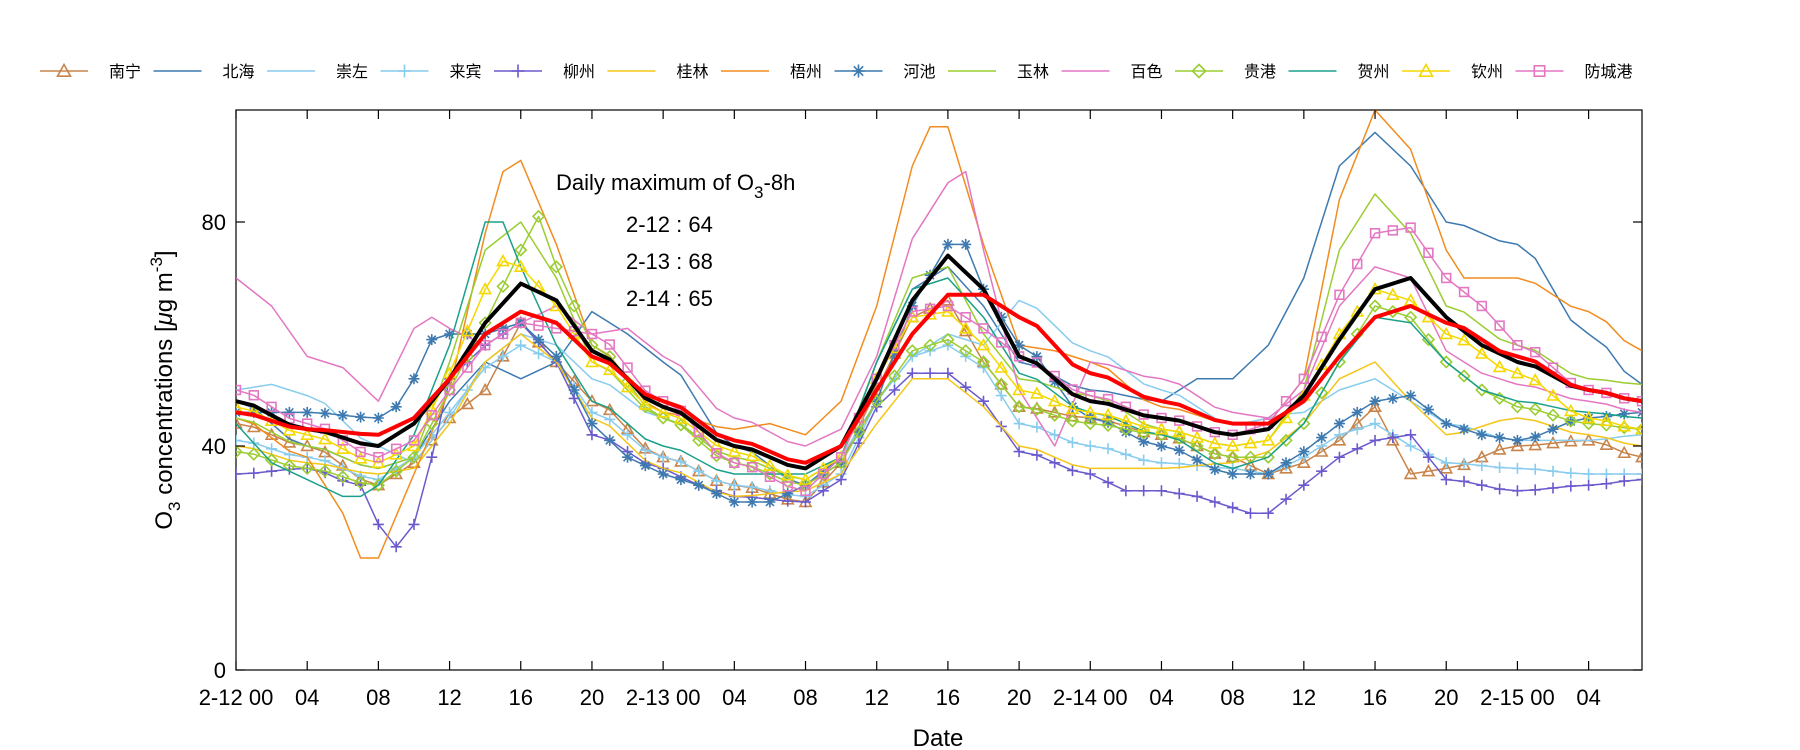  What do you see at coordinates (1374, 72) in the screenshot?
I see `legend-label: 贺州` at bounding box center [1374, 72].